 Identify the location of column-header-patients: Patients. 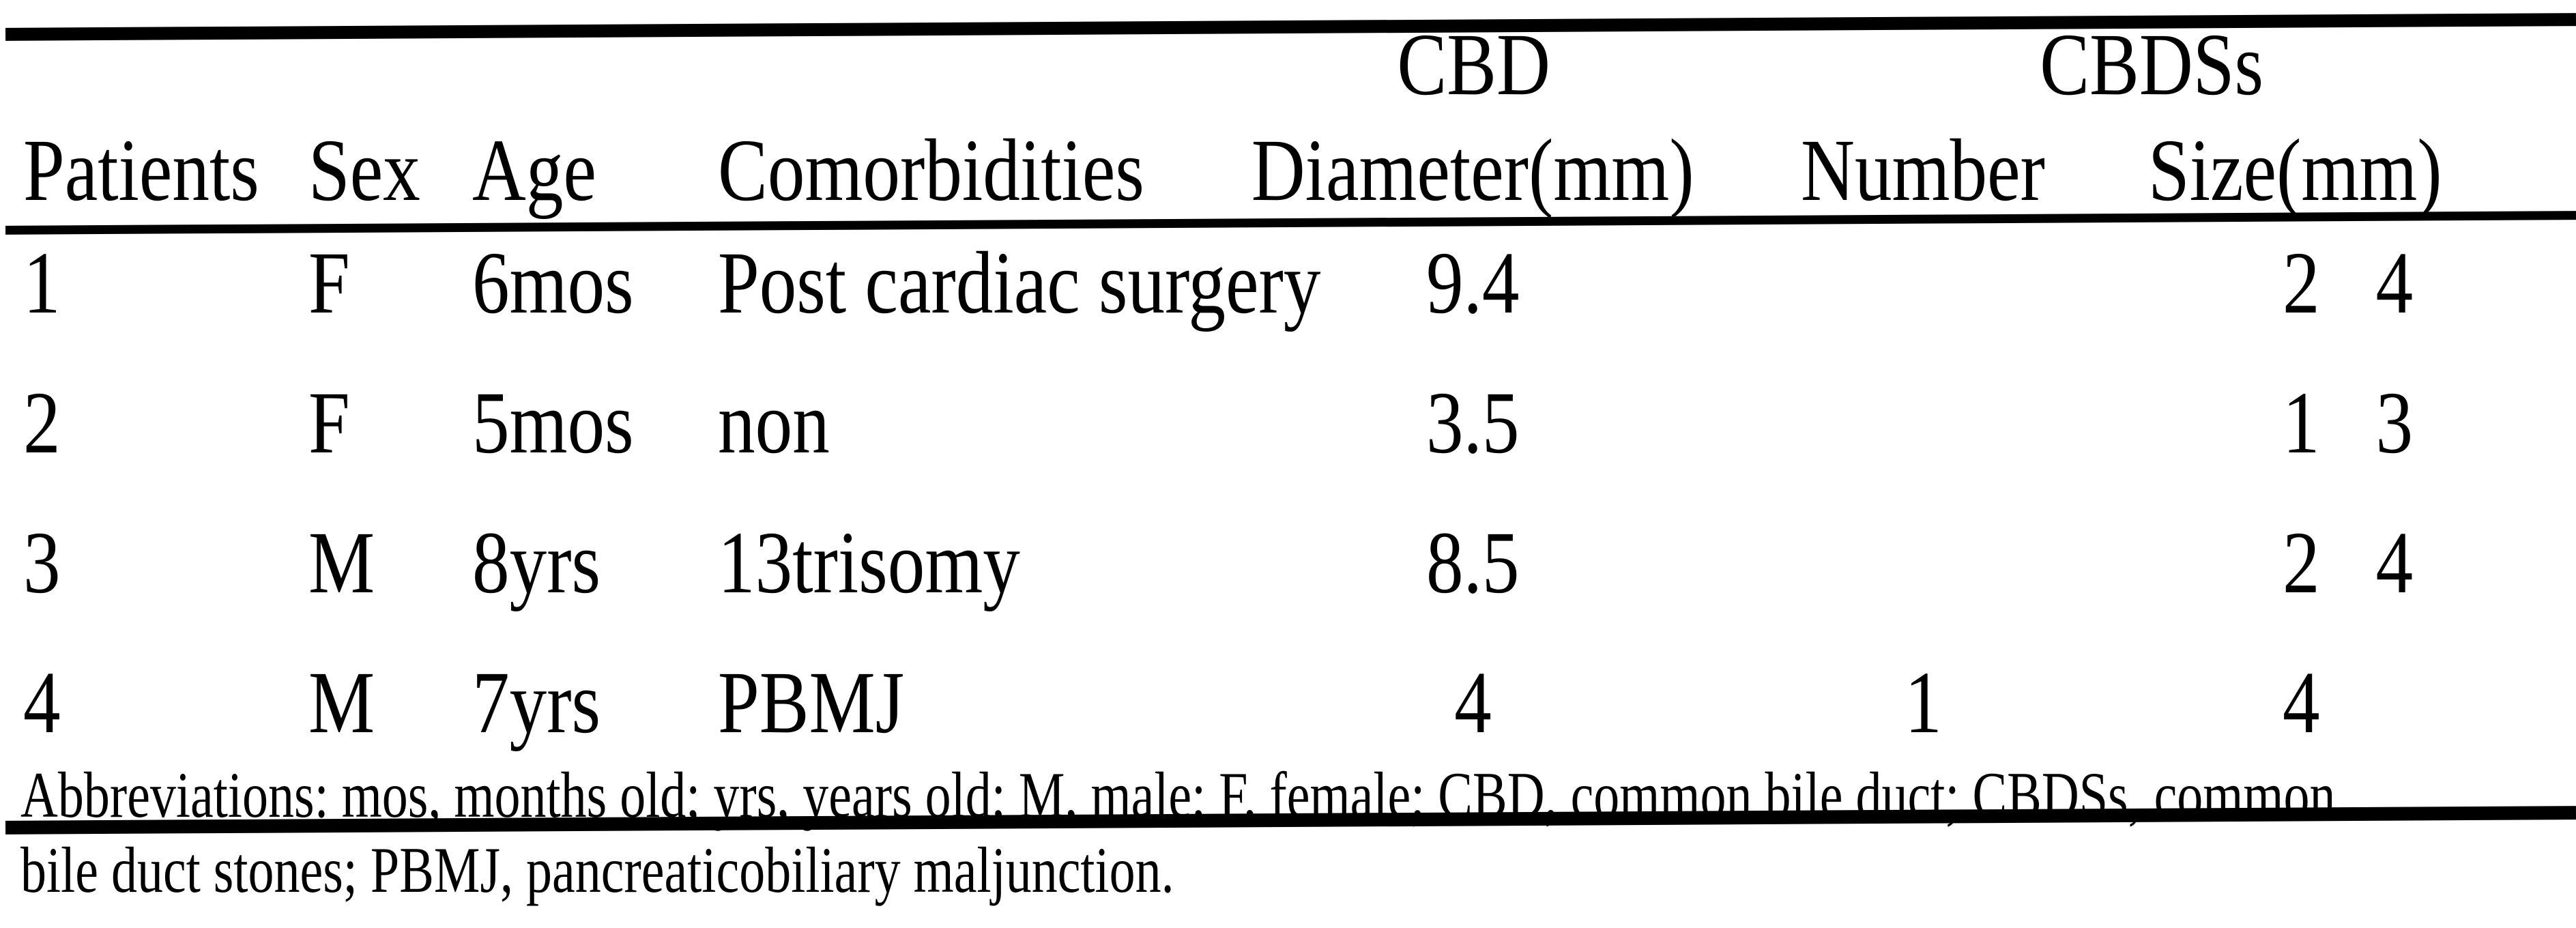
(163, 170).